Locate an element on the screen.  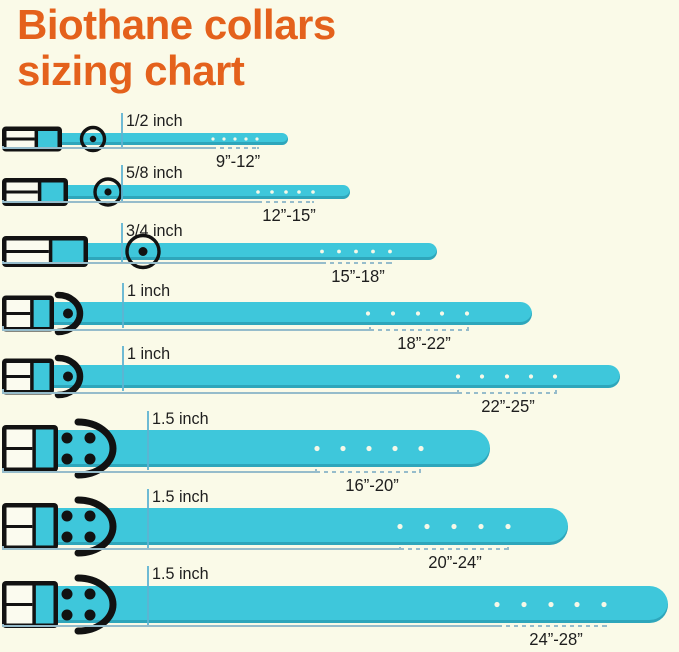
neck-size-range-label: 18”-22” is located at coordinates (424, 343).